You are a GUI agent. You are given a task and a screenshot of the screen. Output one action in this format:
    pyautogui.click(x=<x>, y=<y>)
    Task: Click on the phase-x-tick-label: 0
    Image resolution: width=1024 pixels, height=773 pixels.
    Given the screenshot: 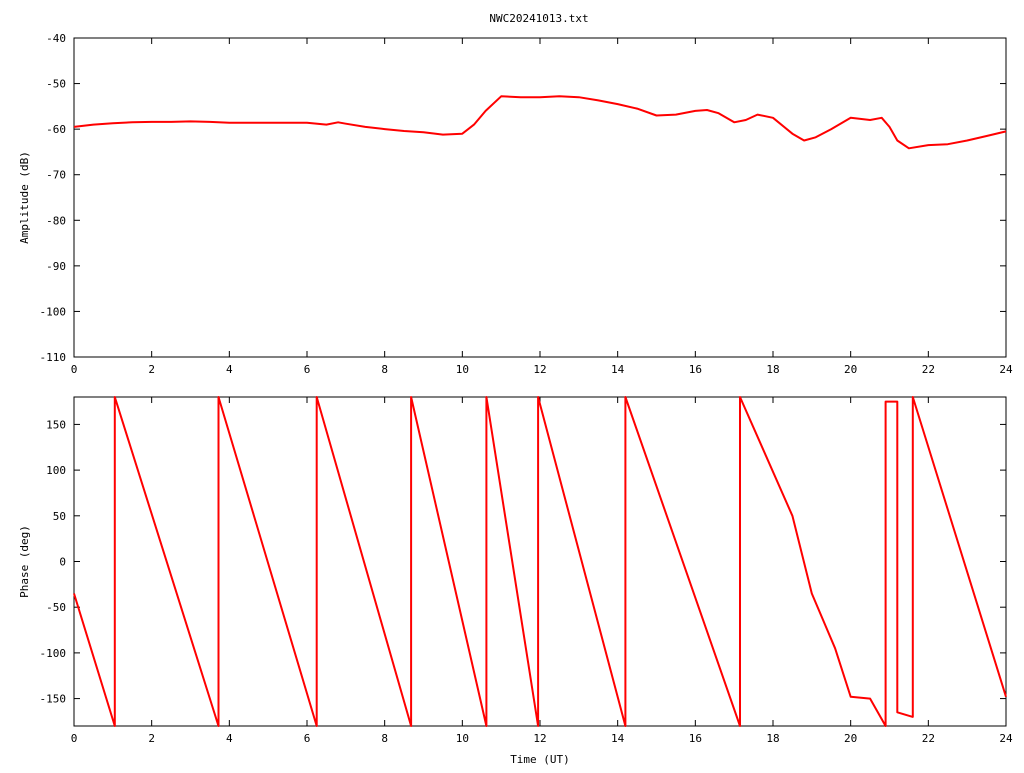 What is the action you would take?
    pyautogui.click(x=74, y=738)
    